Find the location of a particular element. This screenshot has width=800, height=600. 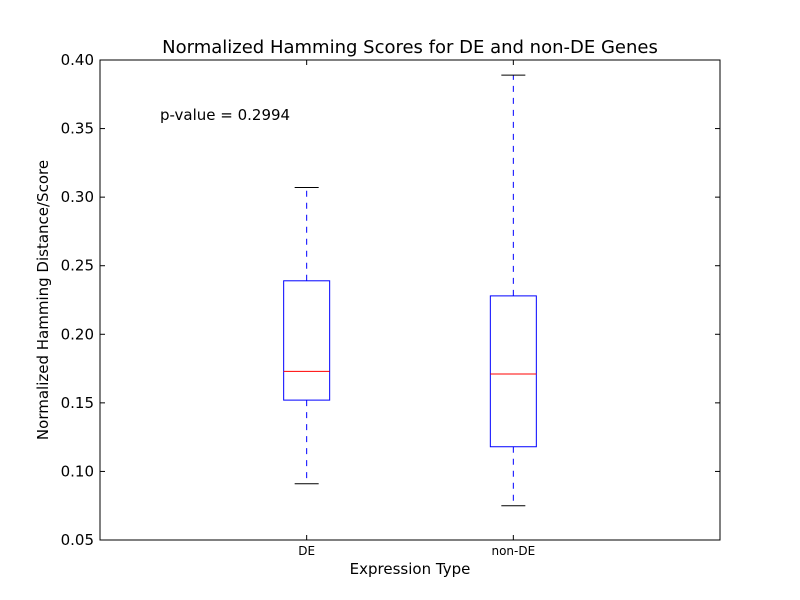

p-value-annotation: p-value = 0.2994 is located at coordinates (225, 115).